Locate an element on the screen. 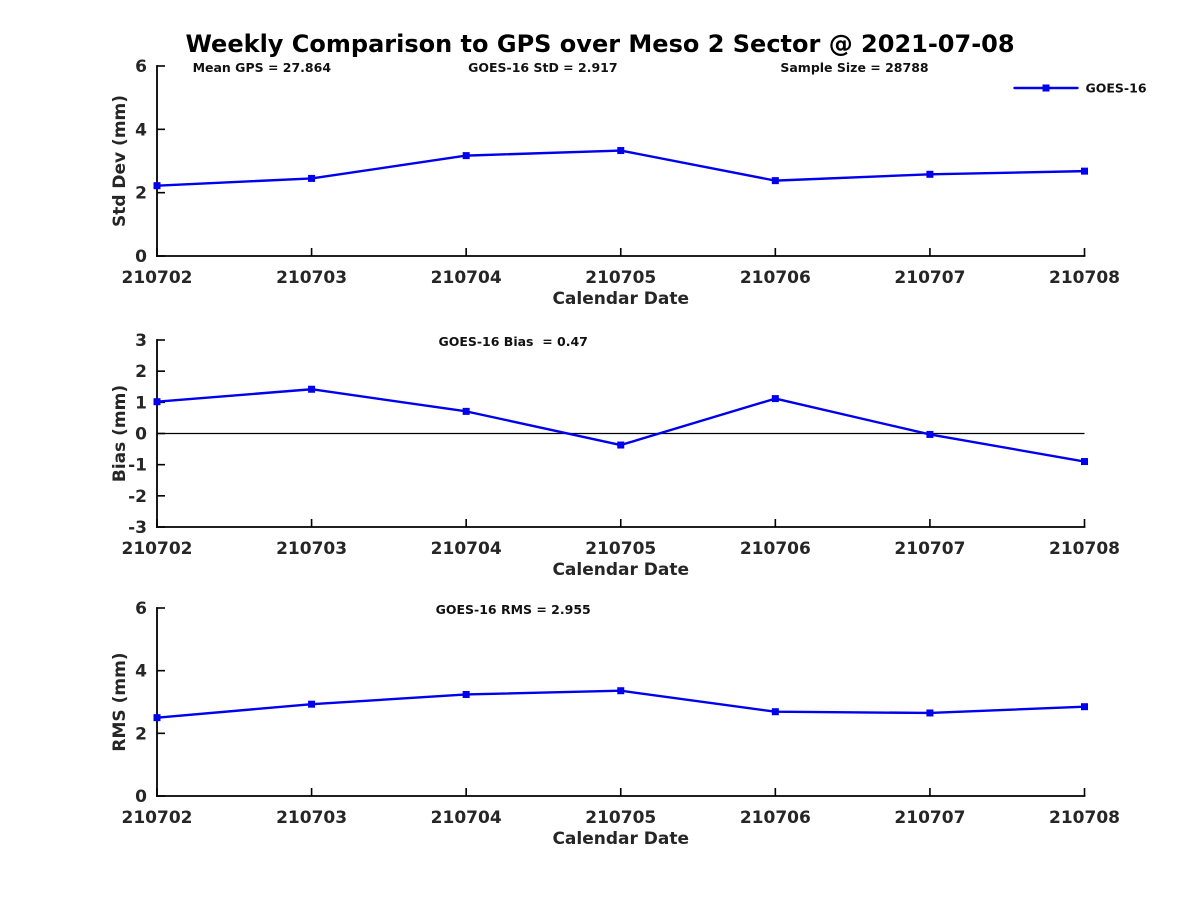 The image size is (1200, 900). y-tick-label: -1 is located at coordinates (137, 466).